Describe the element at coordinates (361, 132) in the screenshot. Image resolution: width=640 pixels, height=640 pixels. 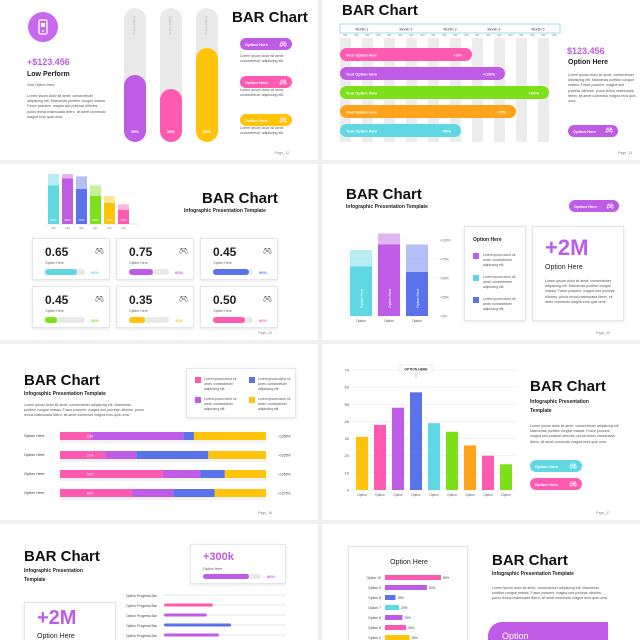
I see `bar-category-label: Your Option Here` at that location.